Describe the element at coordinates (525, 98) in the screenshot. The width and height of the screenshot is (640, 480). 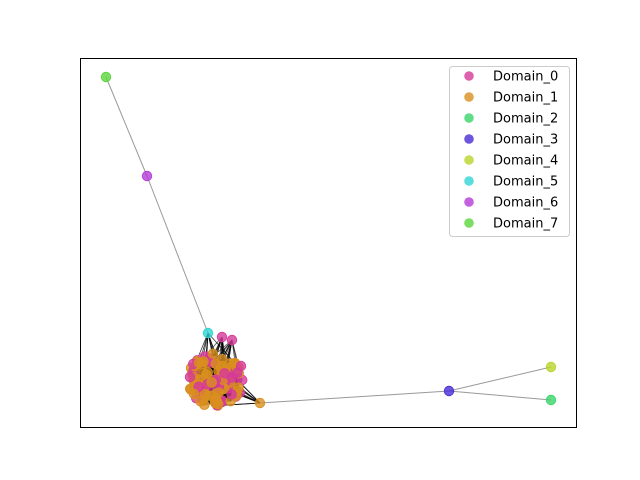
I see `legend-label: Domain_1` at that location.